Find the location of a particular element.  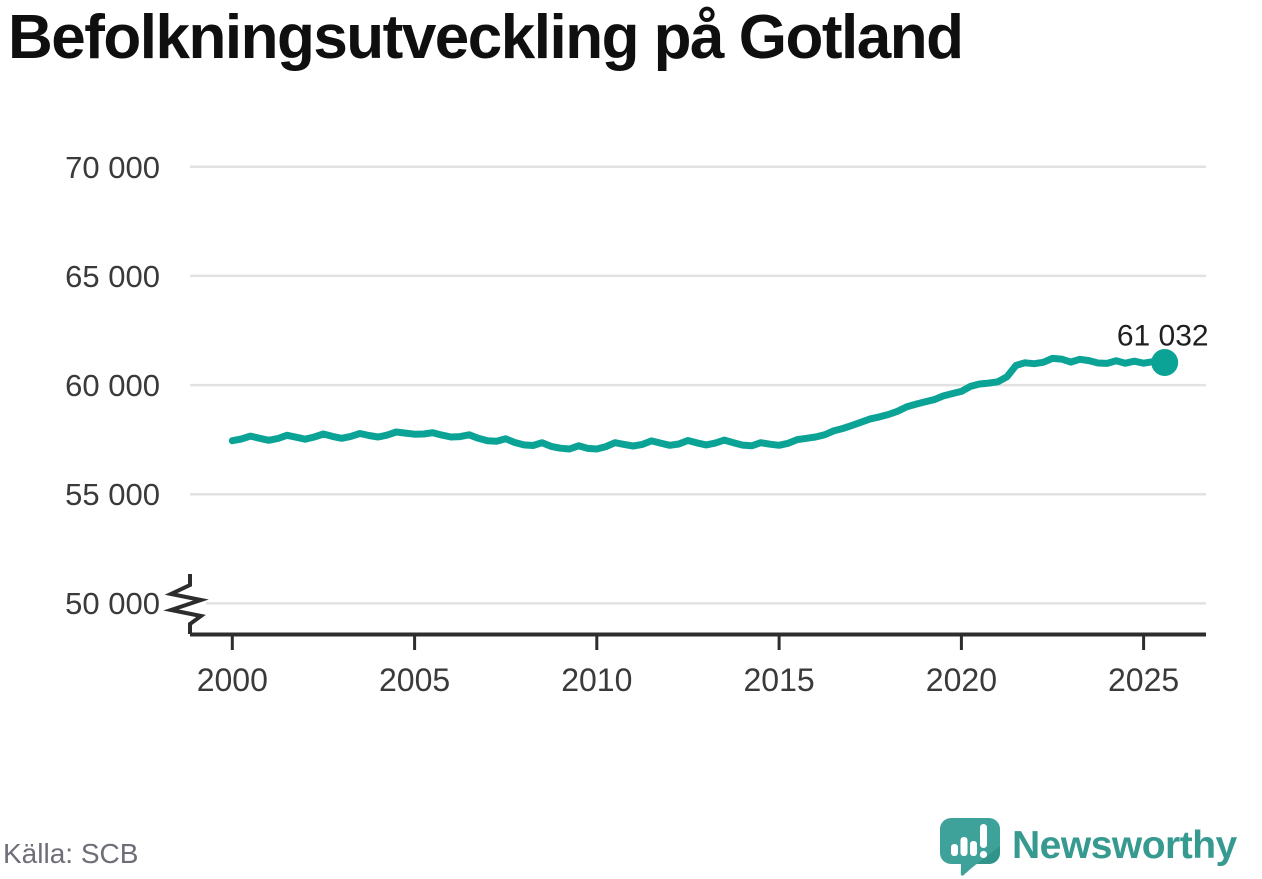

logo-exclamation-dot is located at coordinates (983, 854).